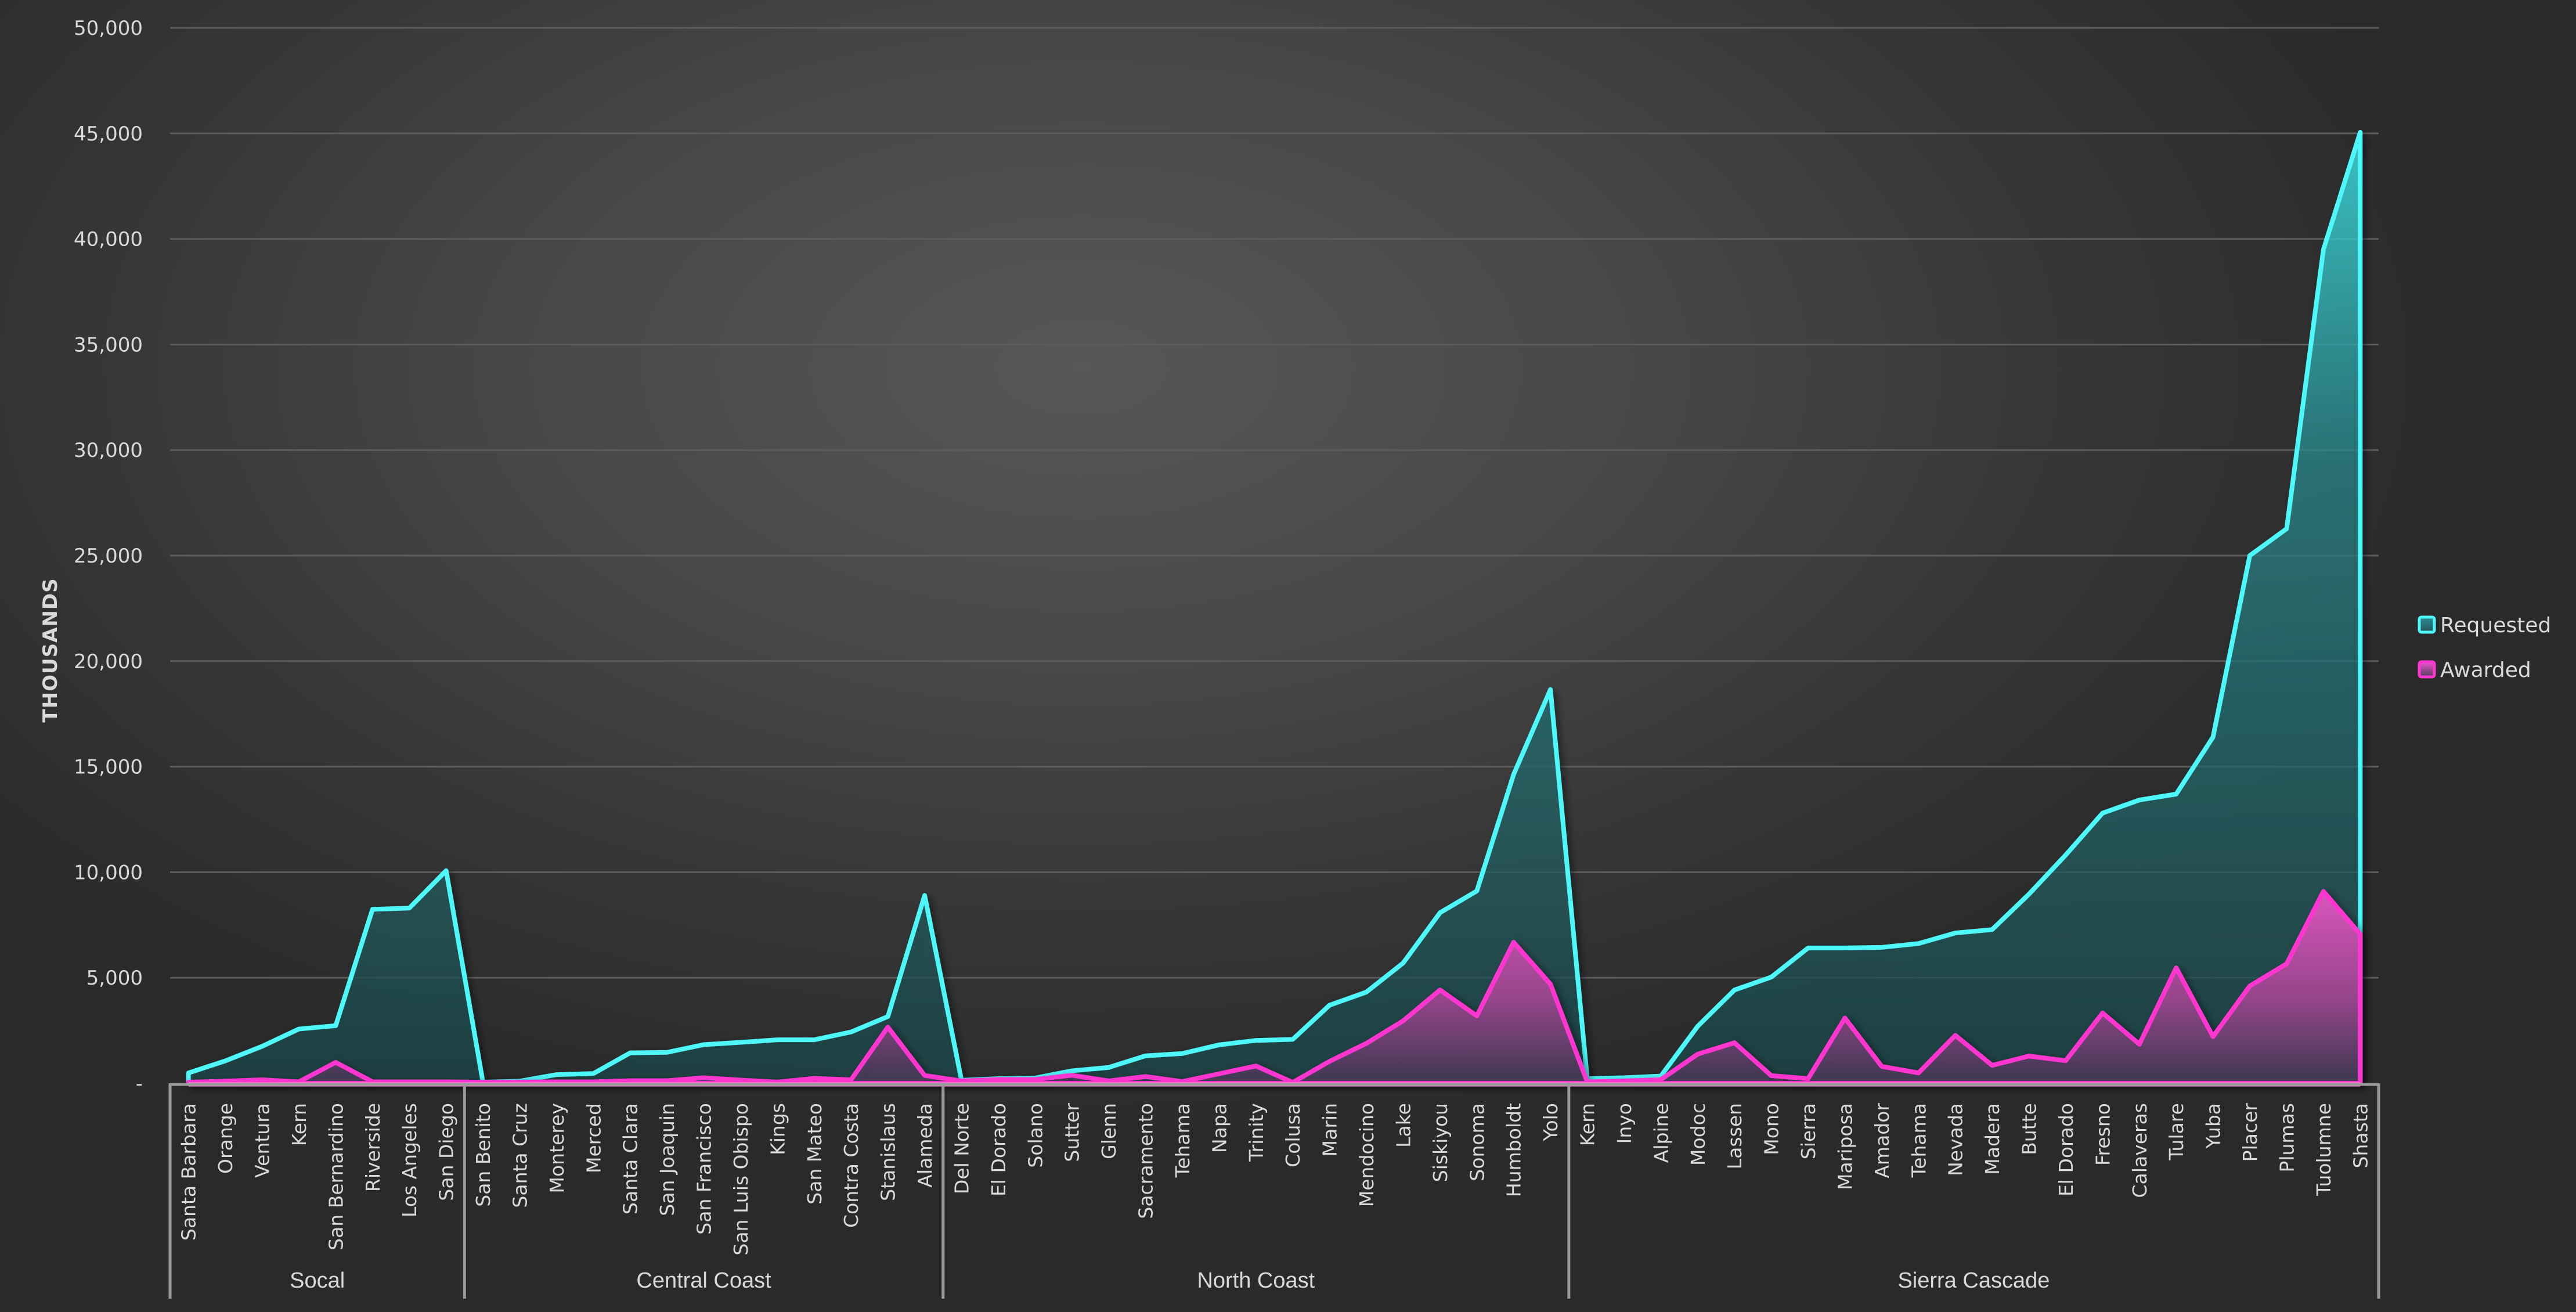  I want to click on x-tick-label: Inyo, so click(1625, 1123).